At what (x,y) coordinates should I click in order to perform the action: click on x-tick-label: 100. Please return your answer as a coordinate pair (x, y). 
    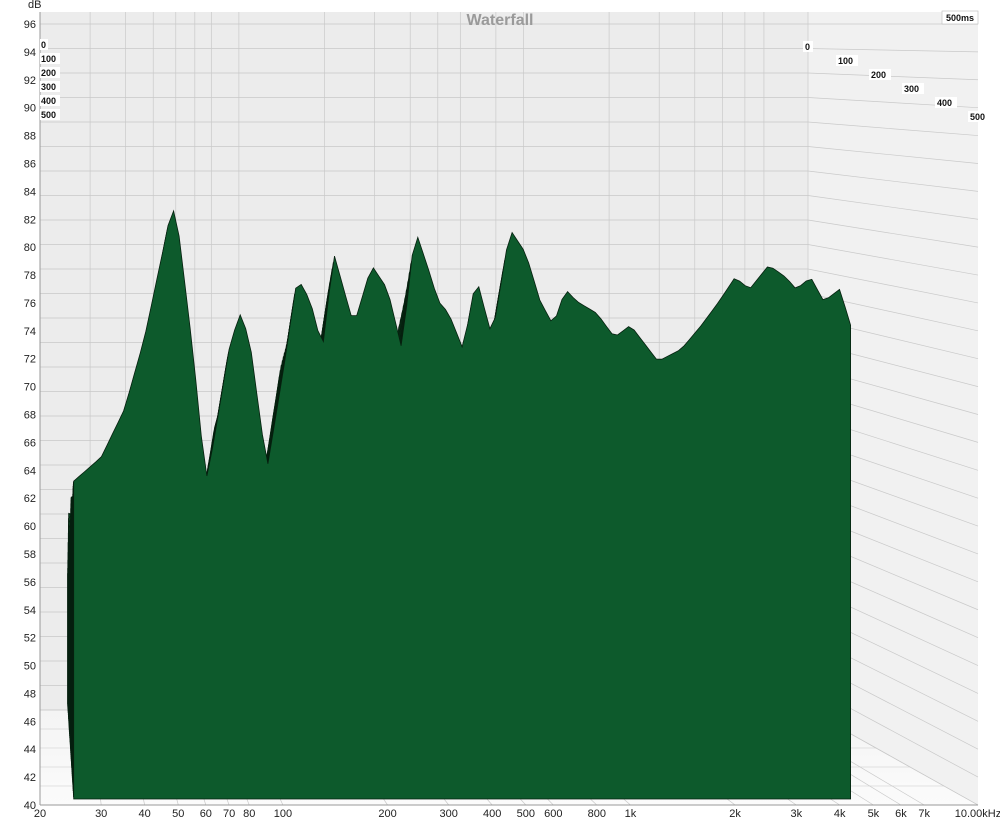
    Looking at the image, I should click on (283, 813).